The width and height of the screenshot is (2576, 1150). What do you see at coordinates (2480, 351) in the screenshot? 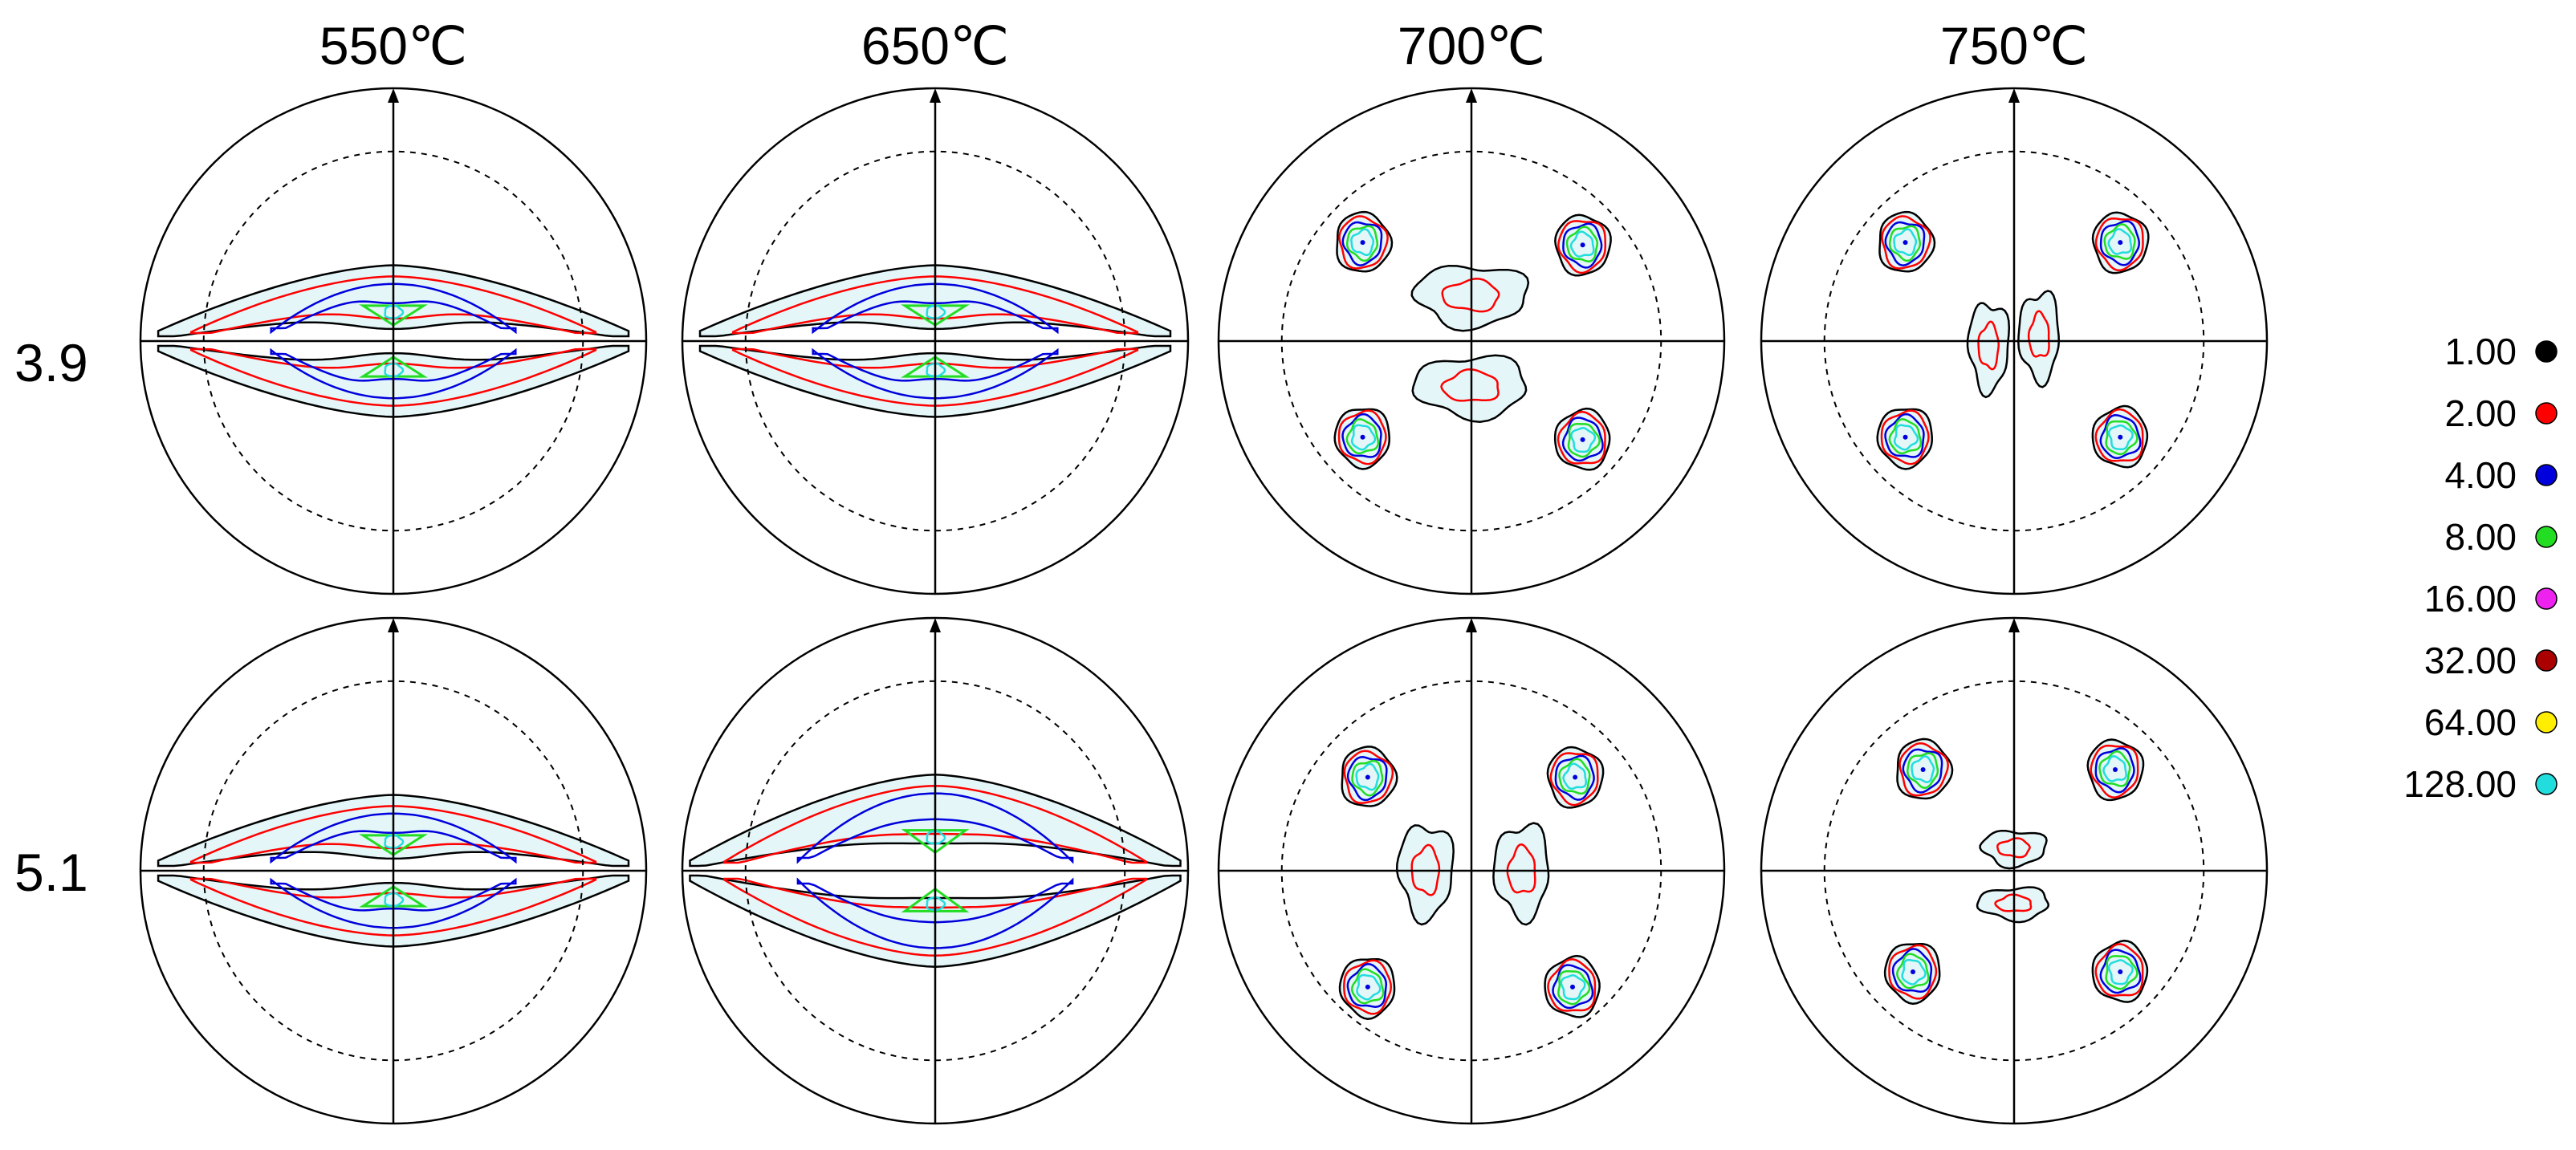
I see `legend-label: 1.00` at bounding box center [2480, 351].